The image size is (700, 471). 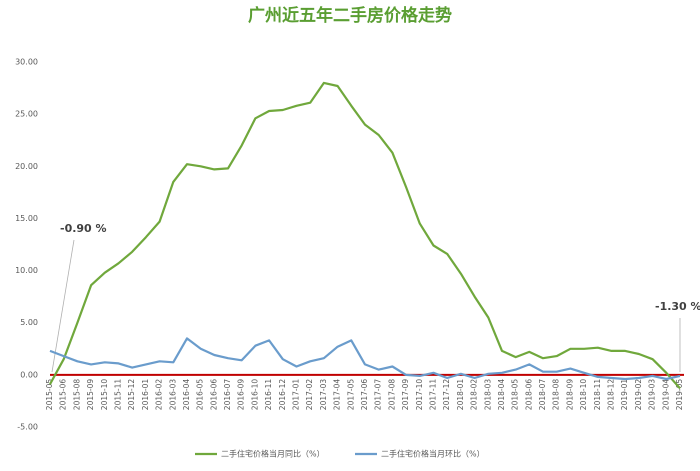 What do you see at coordinates (597, 395) in the screenshot?
I see `x-tick-label: 2018-11` at bounding box center [597, 395].